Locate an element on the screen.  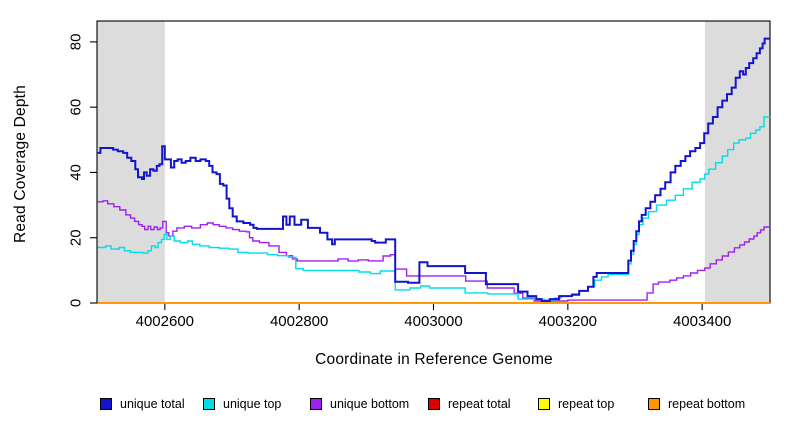
x-tick-label: 4003000 is located at coordinates (433, 321).